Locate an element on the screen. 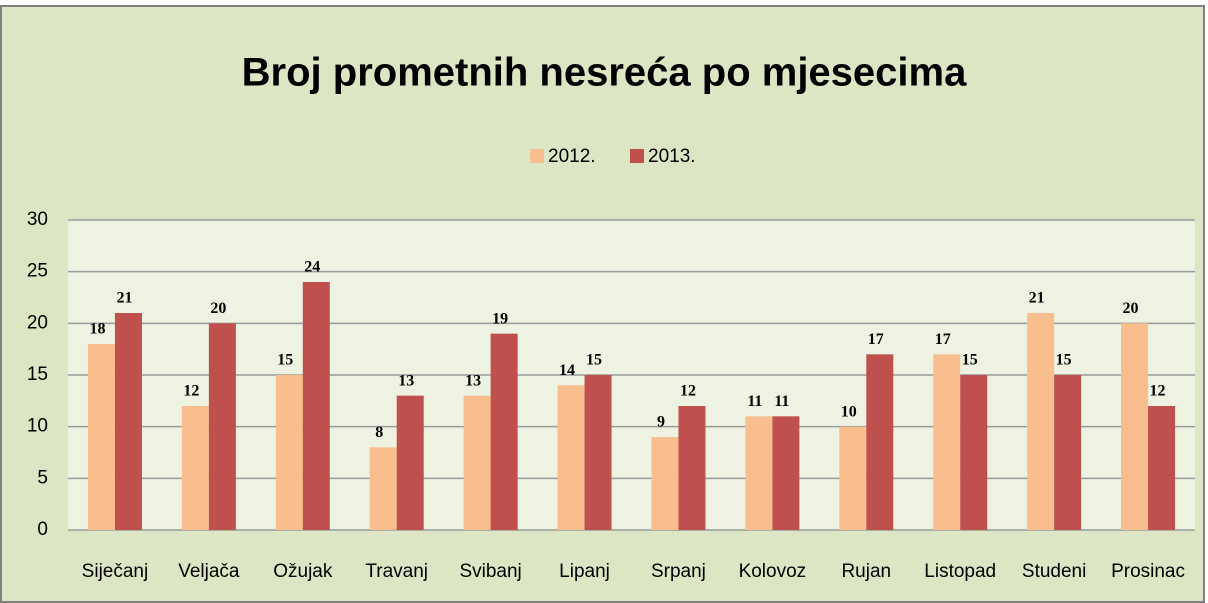  data-label: 19 is located at coordinates (500, 318).